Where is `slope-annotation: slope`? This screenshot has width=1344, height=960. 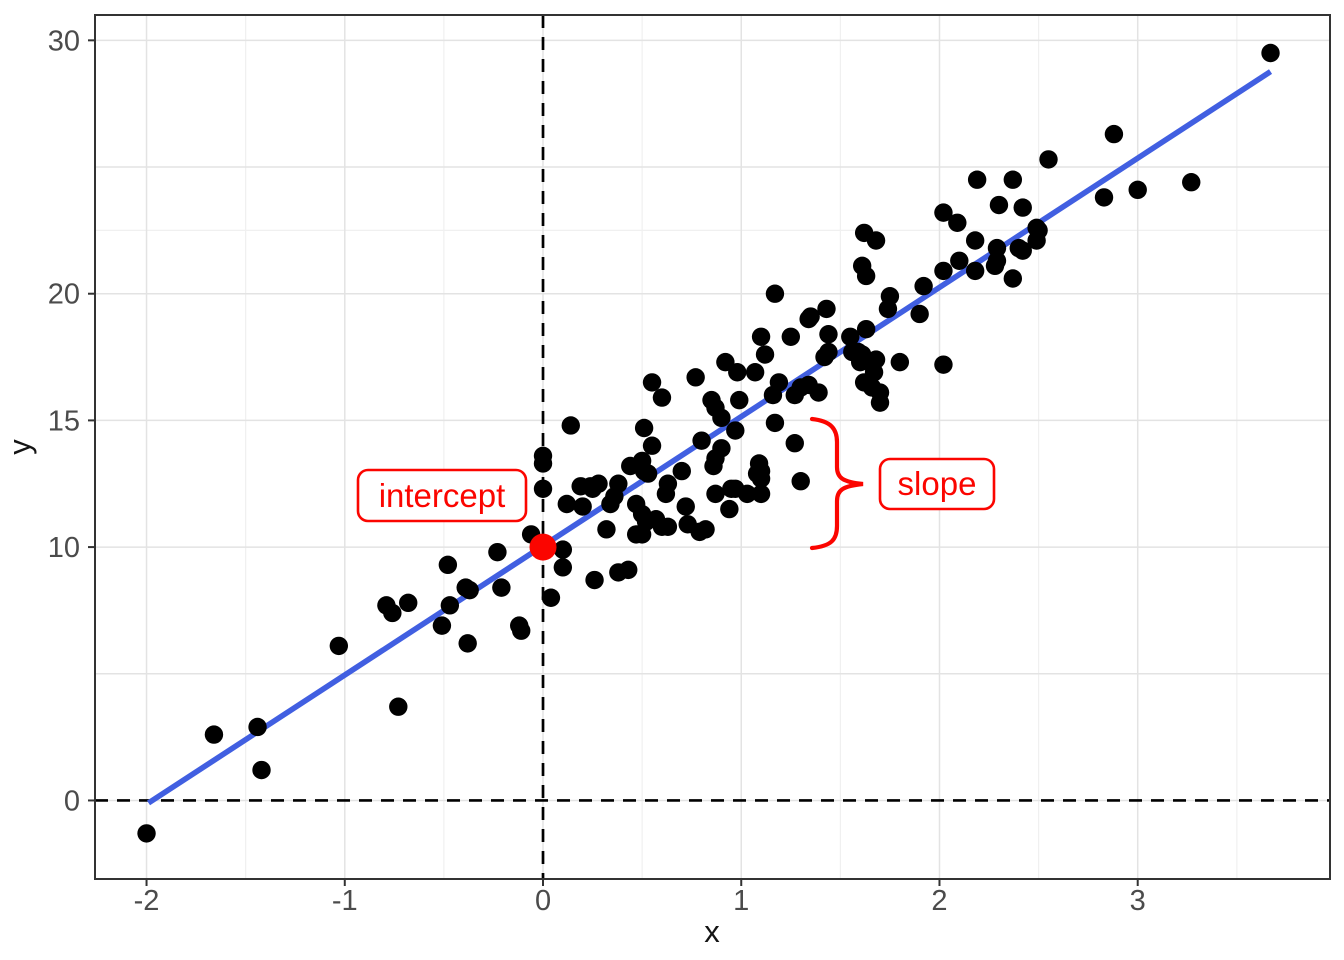 slope-annotation: slope is located at coordinates (937, 484).